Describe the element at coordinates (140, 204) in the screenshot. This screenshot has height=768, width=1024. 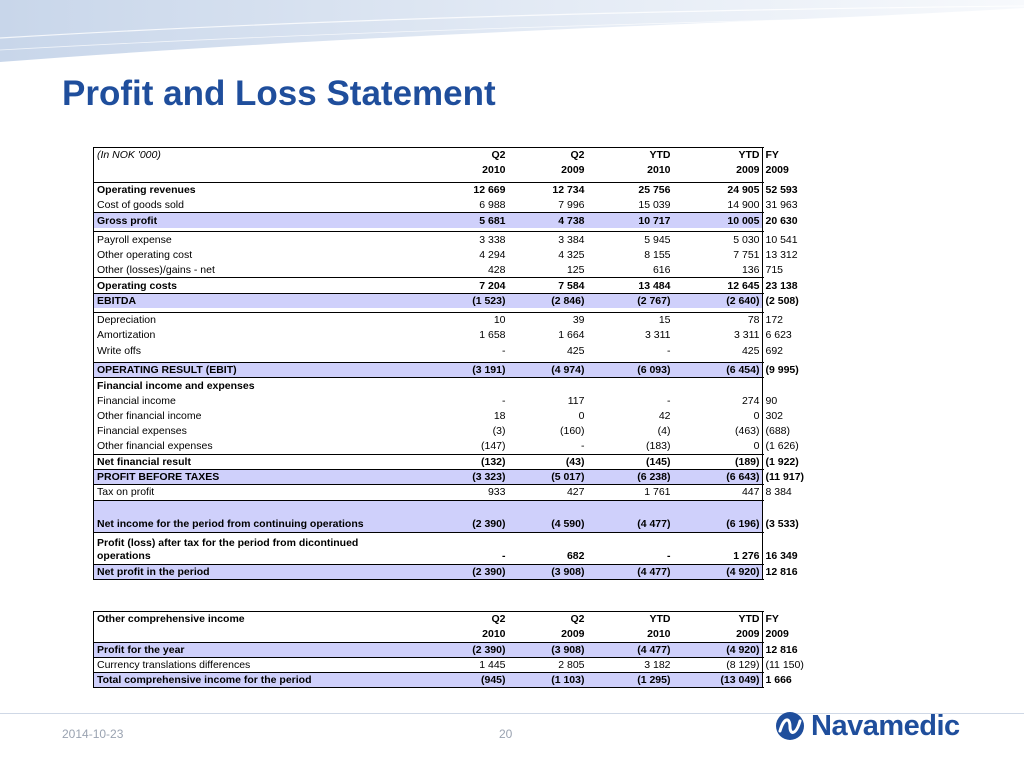
I see `row-label: Cost of goods sold` at that location.